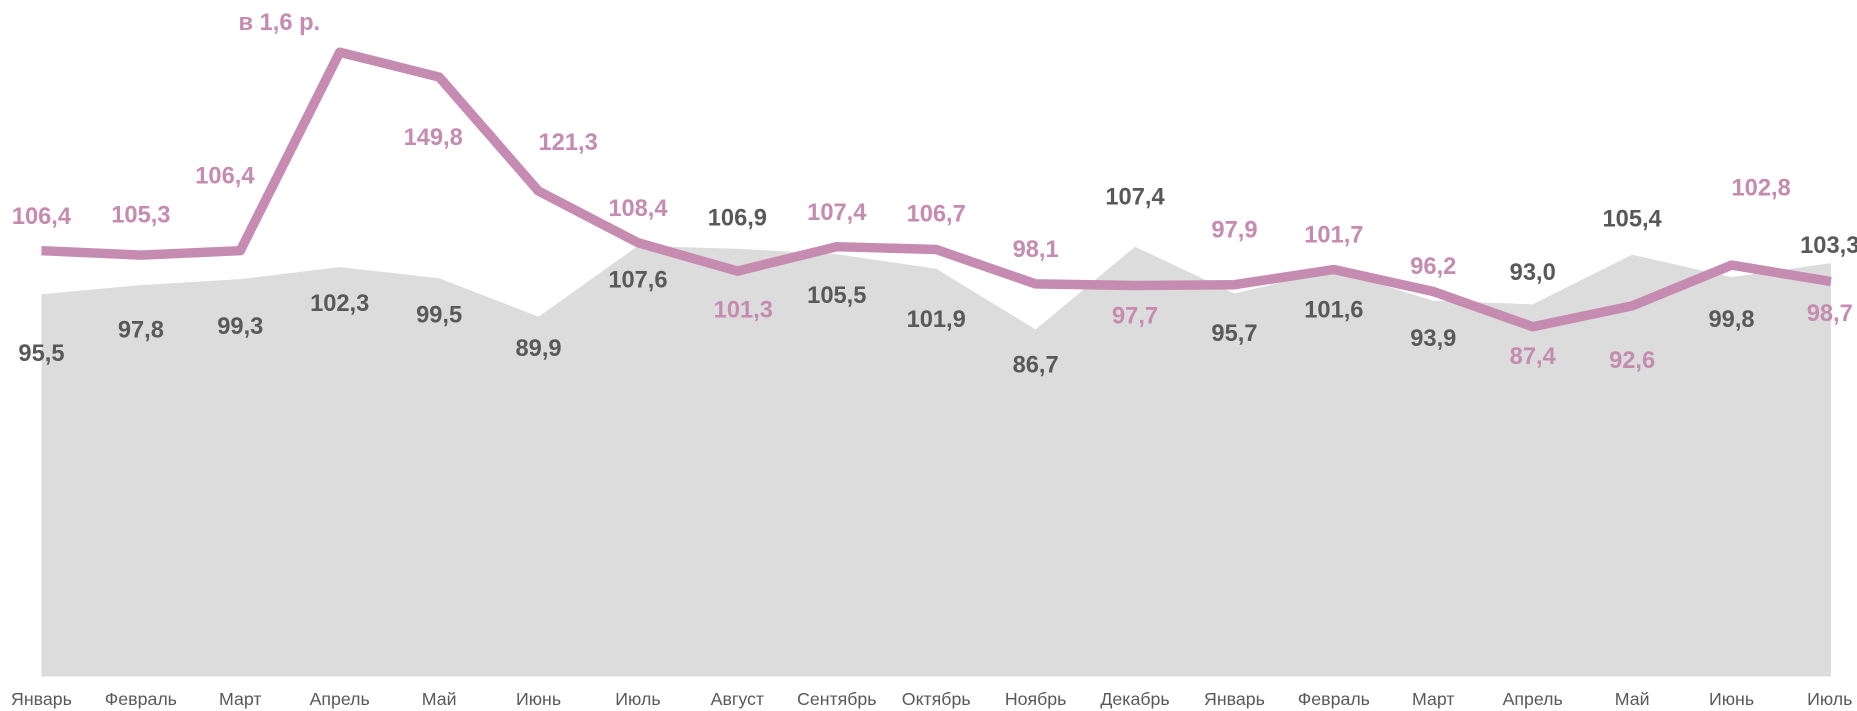 The width and height of the screenshot is (1857, 711). Describe the element at coordinates (1333, 236) in the screenshot. I see `value-label: 101,7` at that location.